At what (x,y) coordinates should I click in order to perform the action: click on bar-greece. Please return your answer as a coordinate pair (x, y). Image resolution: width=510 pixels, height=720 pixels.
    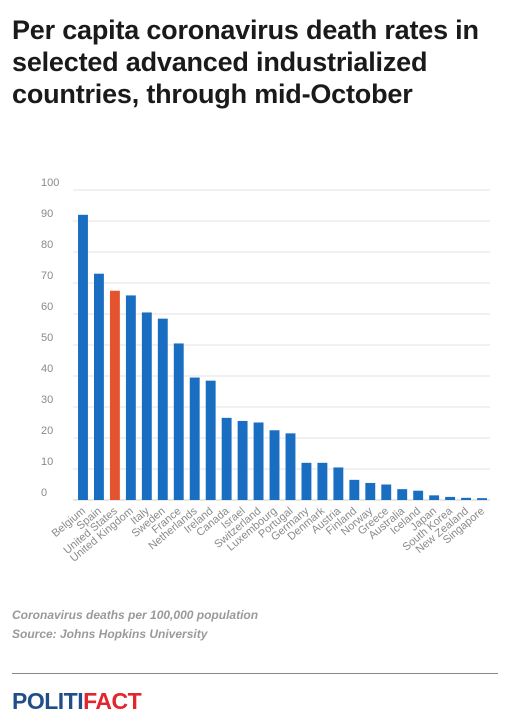
    Looking at the image, I should click on (386, 492).